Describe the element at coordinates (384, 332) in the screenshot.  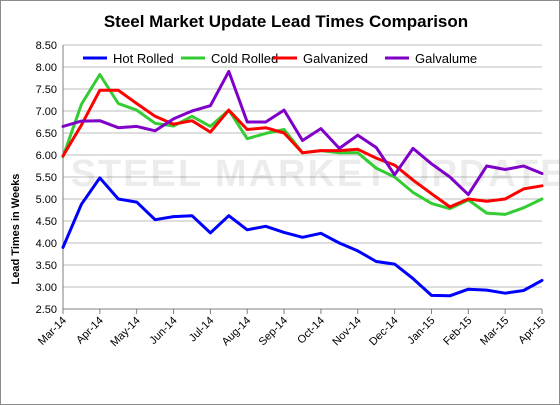
I see `x-tick-label: Dec-14` at that location.